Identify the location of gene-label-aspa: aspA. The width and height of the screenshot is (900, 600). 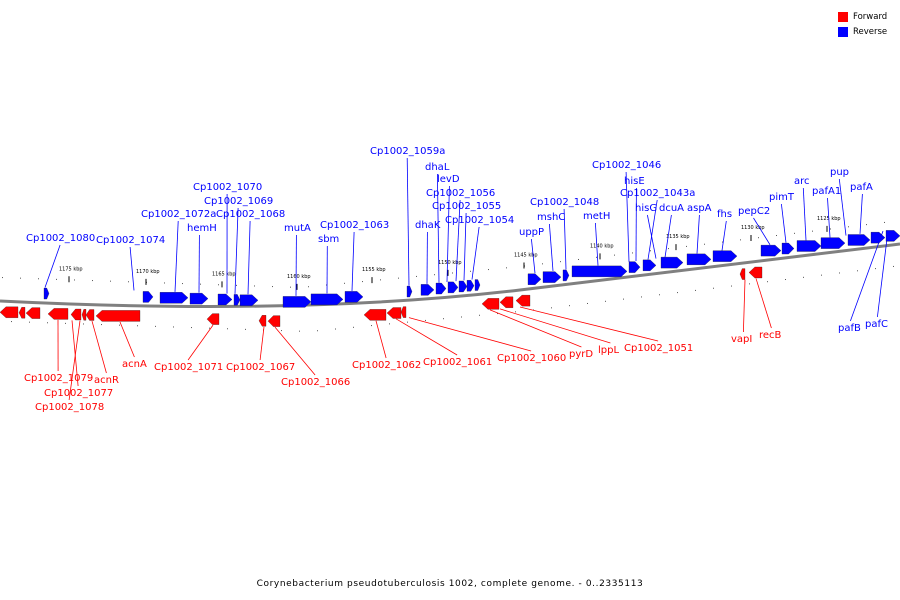
(699, 208).